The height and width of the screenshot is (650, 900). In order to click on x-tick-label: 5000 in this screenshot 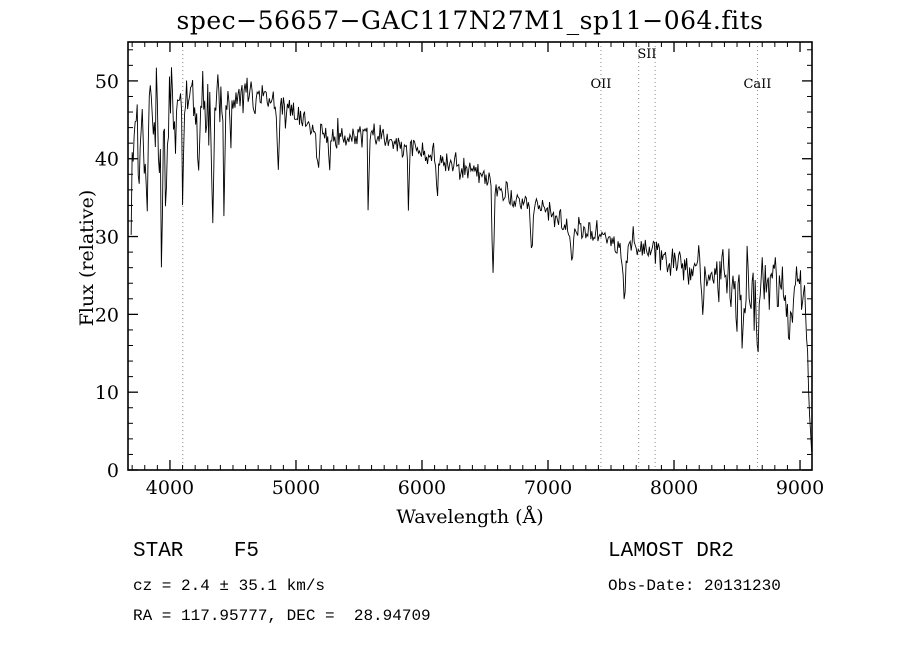, I will do `click(296, 488)`.